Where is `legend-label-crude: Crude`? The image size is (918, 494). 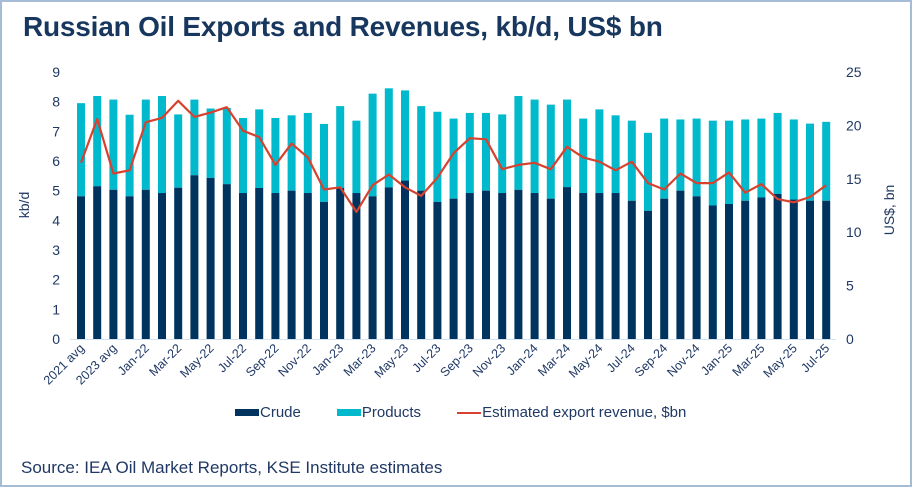
legend-label-crude: Crude is located at coordinates (280, 412).